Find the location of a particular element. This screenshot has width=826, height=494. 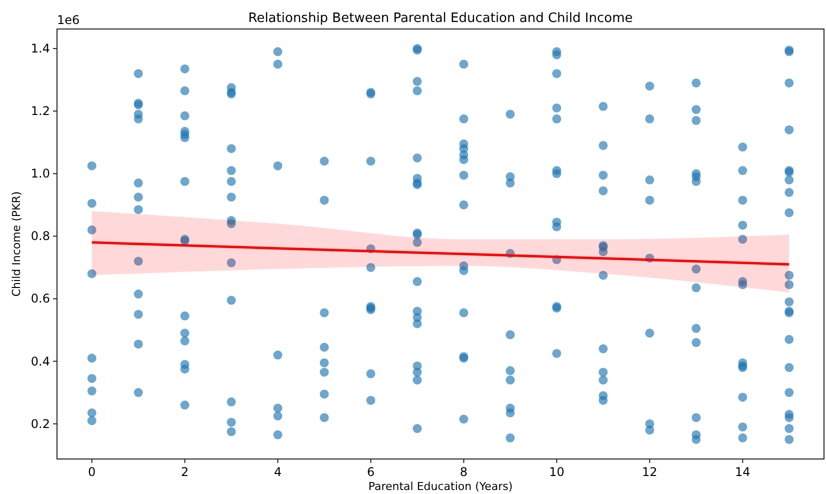

x-tick-label: 14 is located at coordinates (742, 472).